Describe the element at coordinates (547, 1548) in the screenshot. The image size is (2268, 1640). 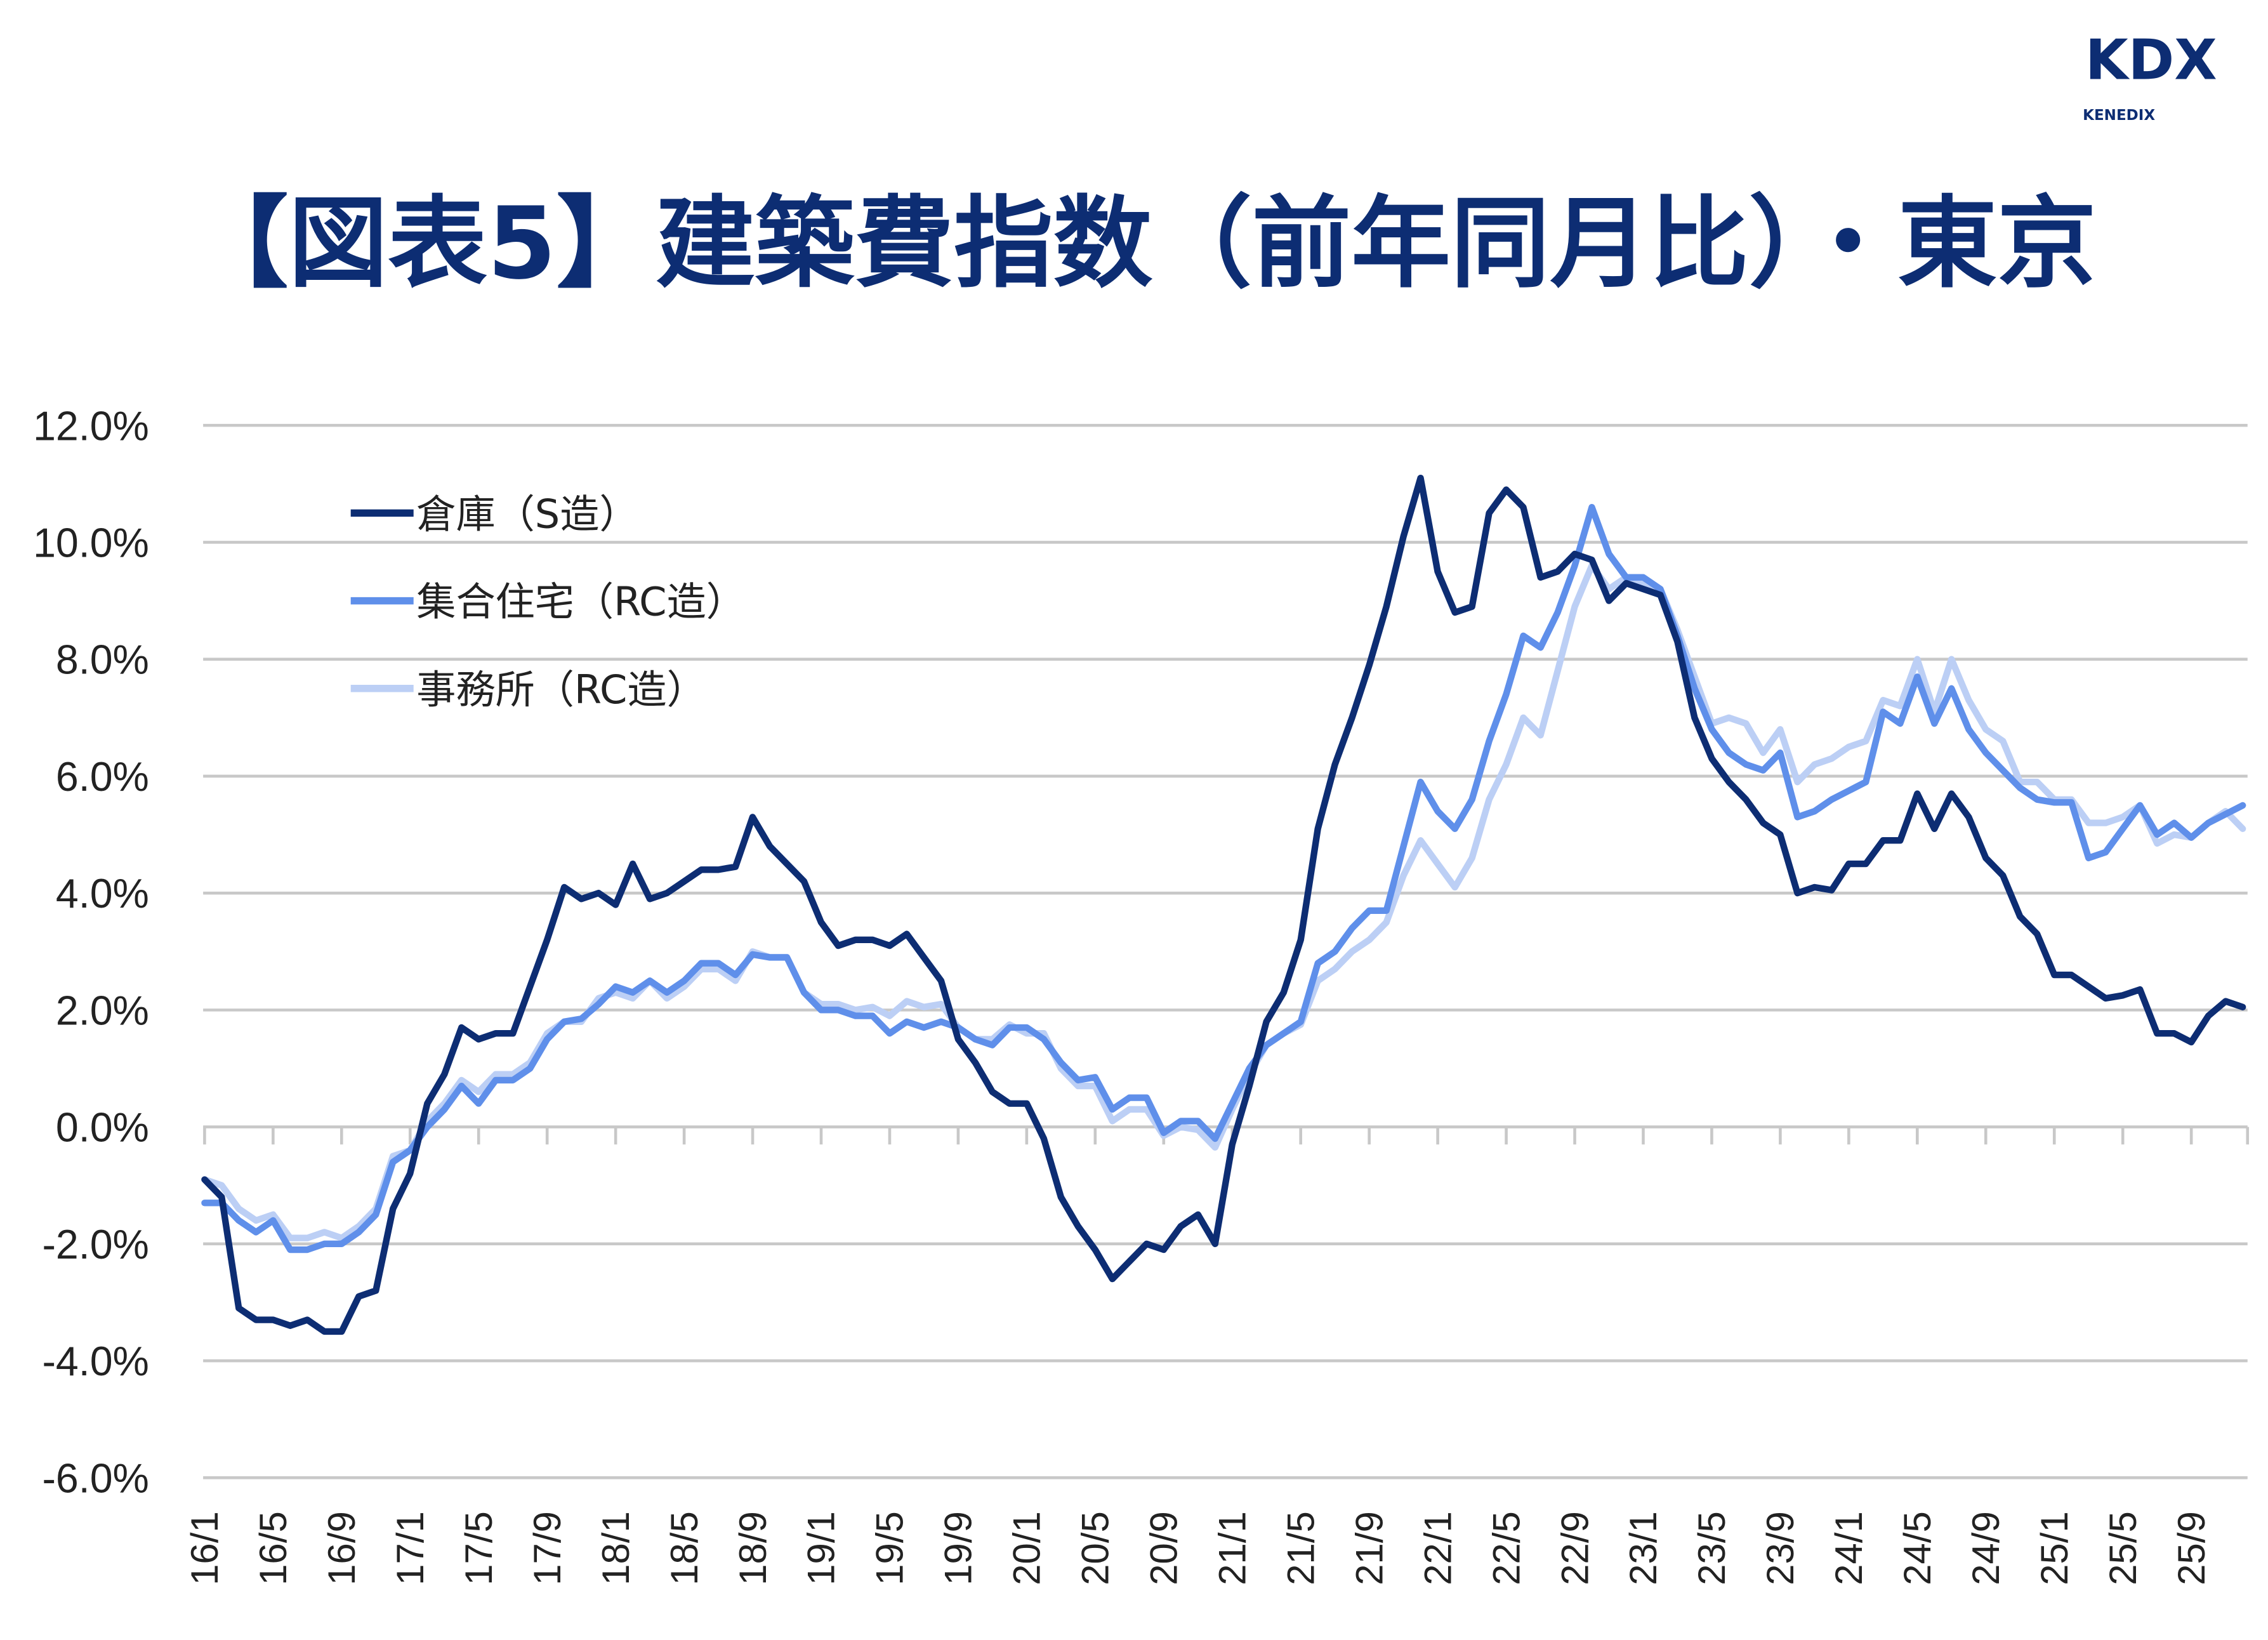
I see `x-tick-label: 17/9` at that location.